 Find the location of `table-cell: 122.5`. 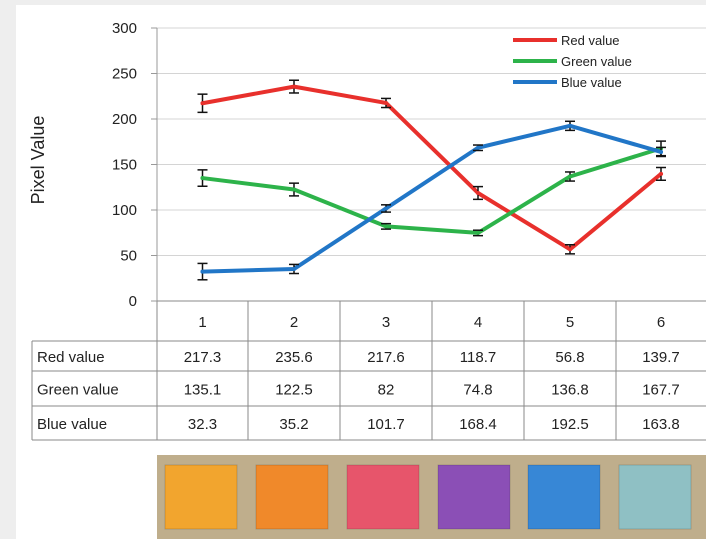

table-cell: 122.5 is located at coordinates (294, 390).